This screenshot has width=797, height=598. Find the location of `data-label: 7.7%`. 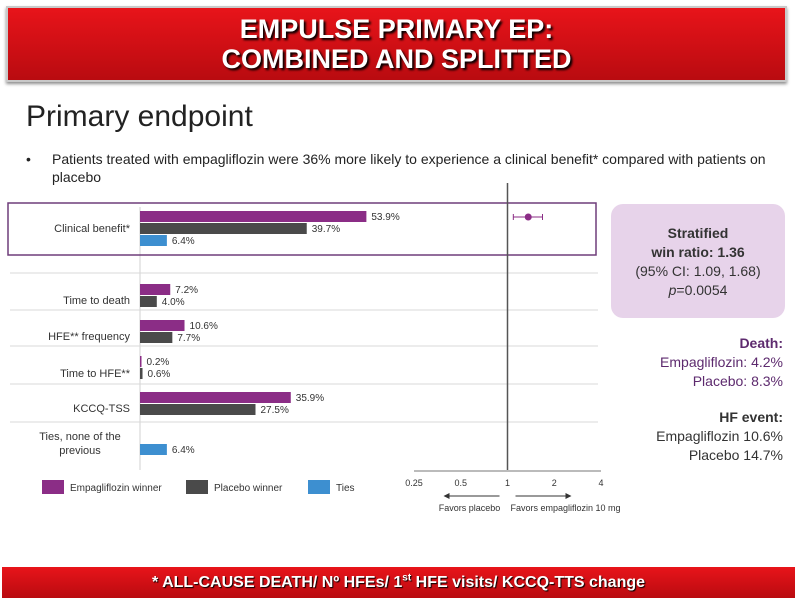

data-label: 7.7% is located at coordinates (188, 338).